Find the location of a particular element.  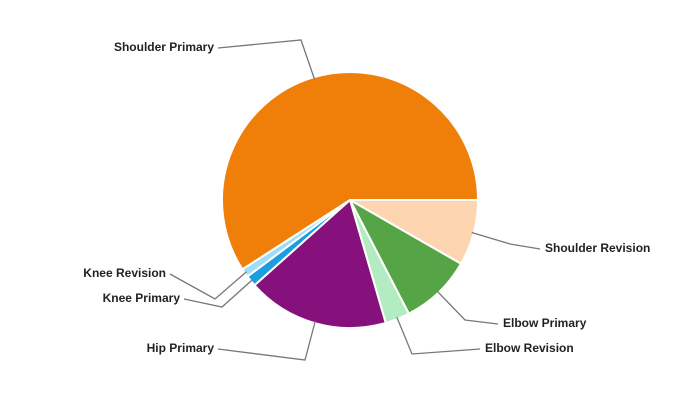

slice-label: Shoulder Revision is located at coordinates (597, 248).